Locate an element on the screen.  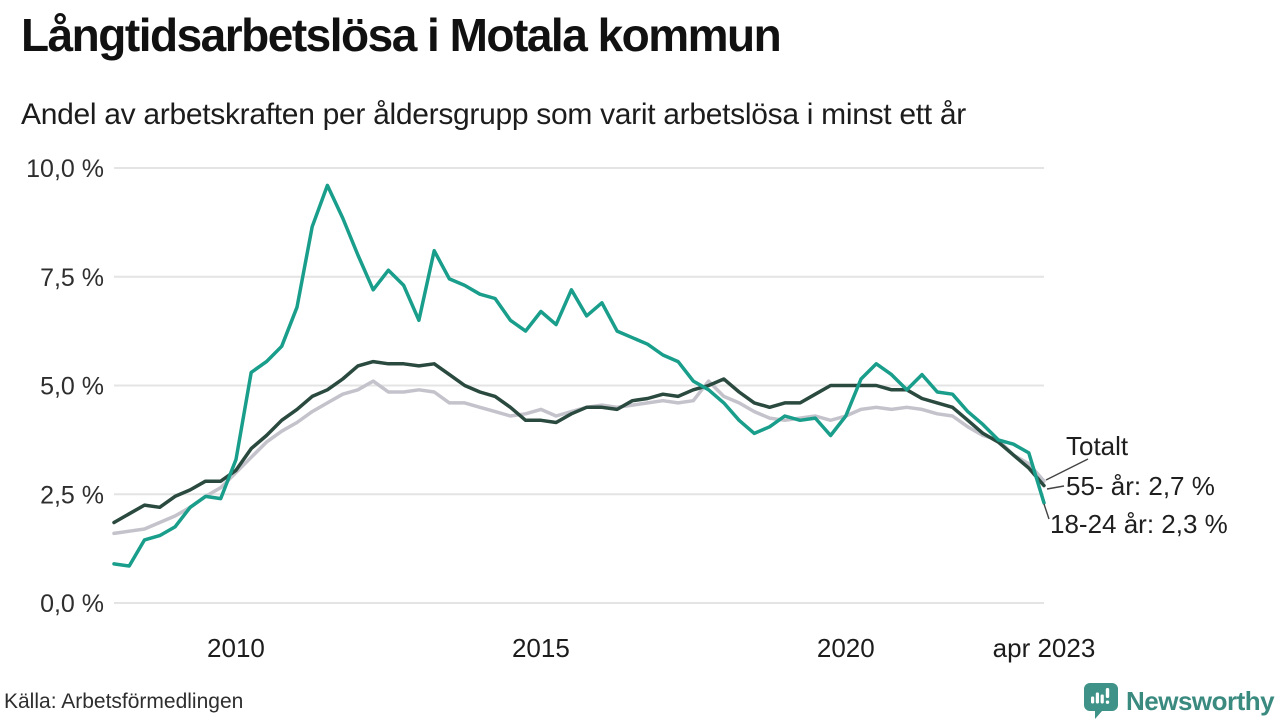
y-tick-label: 5,0 % is located at coordinates (72, 387).